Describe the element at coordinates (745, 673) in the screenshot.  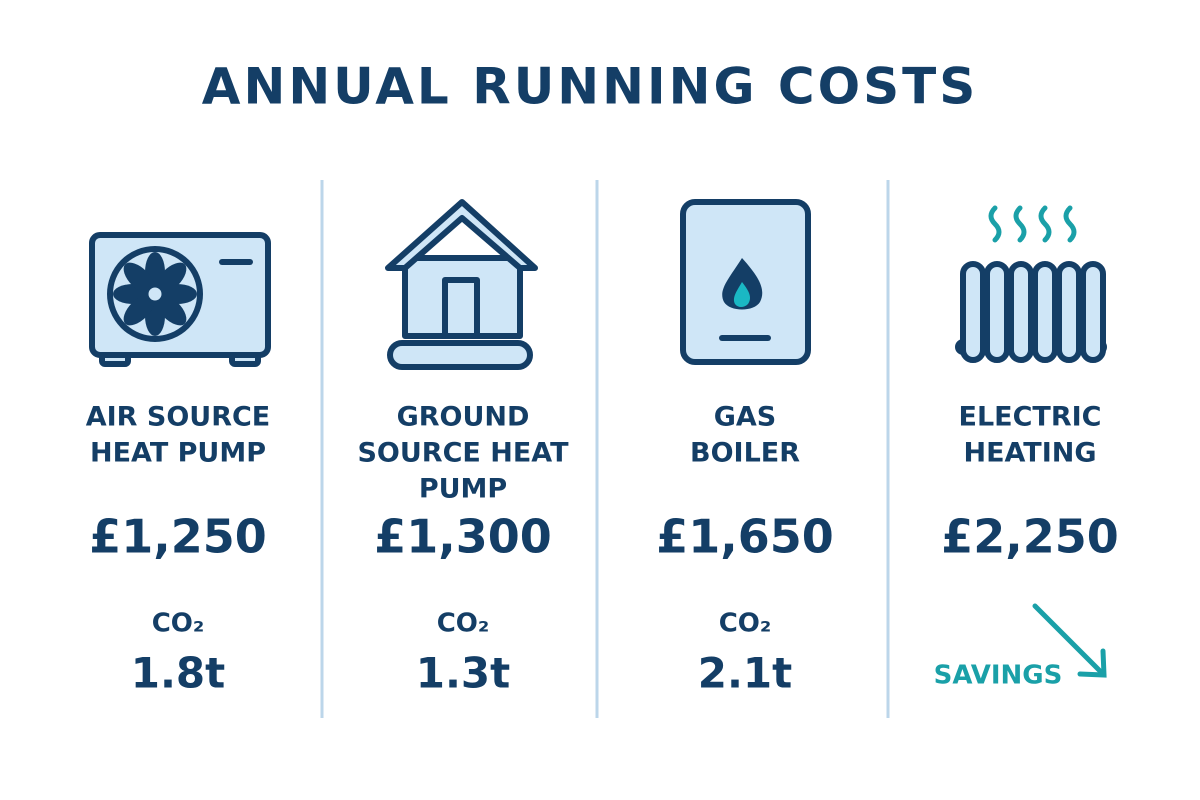
I see `co2-value: 2.1t` at that location.